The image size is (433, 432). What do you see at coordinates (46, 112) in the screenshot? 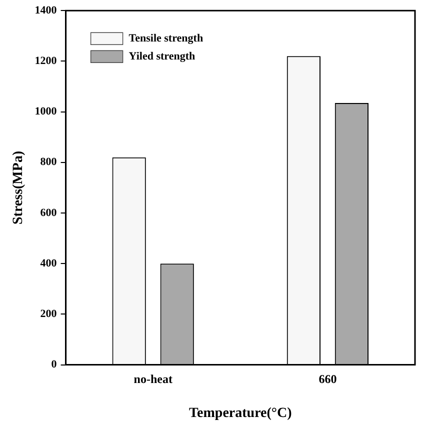
I see `y-tick-label: 1000` at bounding box center [46, 112].